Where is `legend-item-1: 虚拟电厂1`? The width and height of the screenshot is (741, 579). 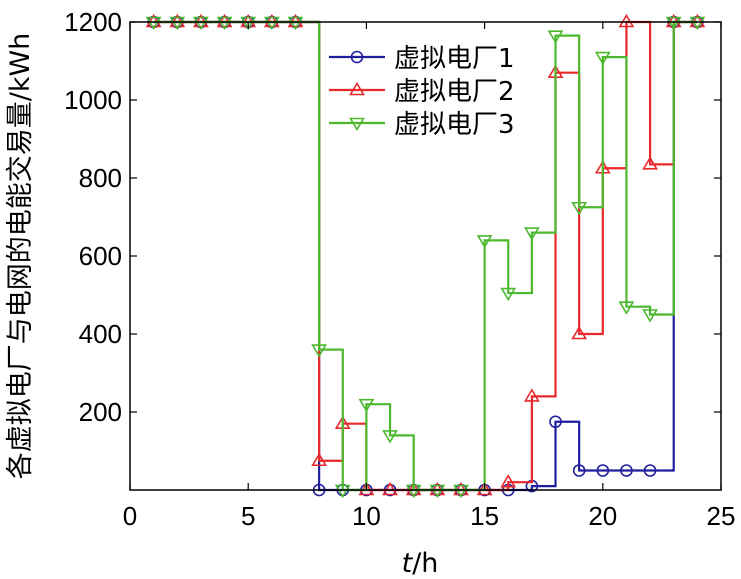 legend-item-1: 虚拟电厂1 is located at coordinates (422, 59).